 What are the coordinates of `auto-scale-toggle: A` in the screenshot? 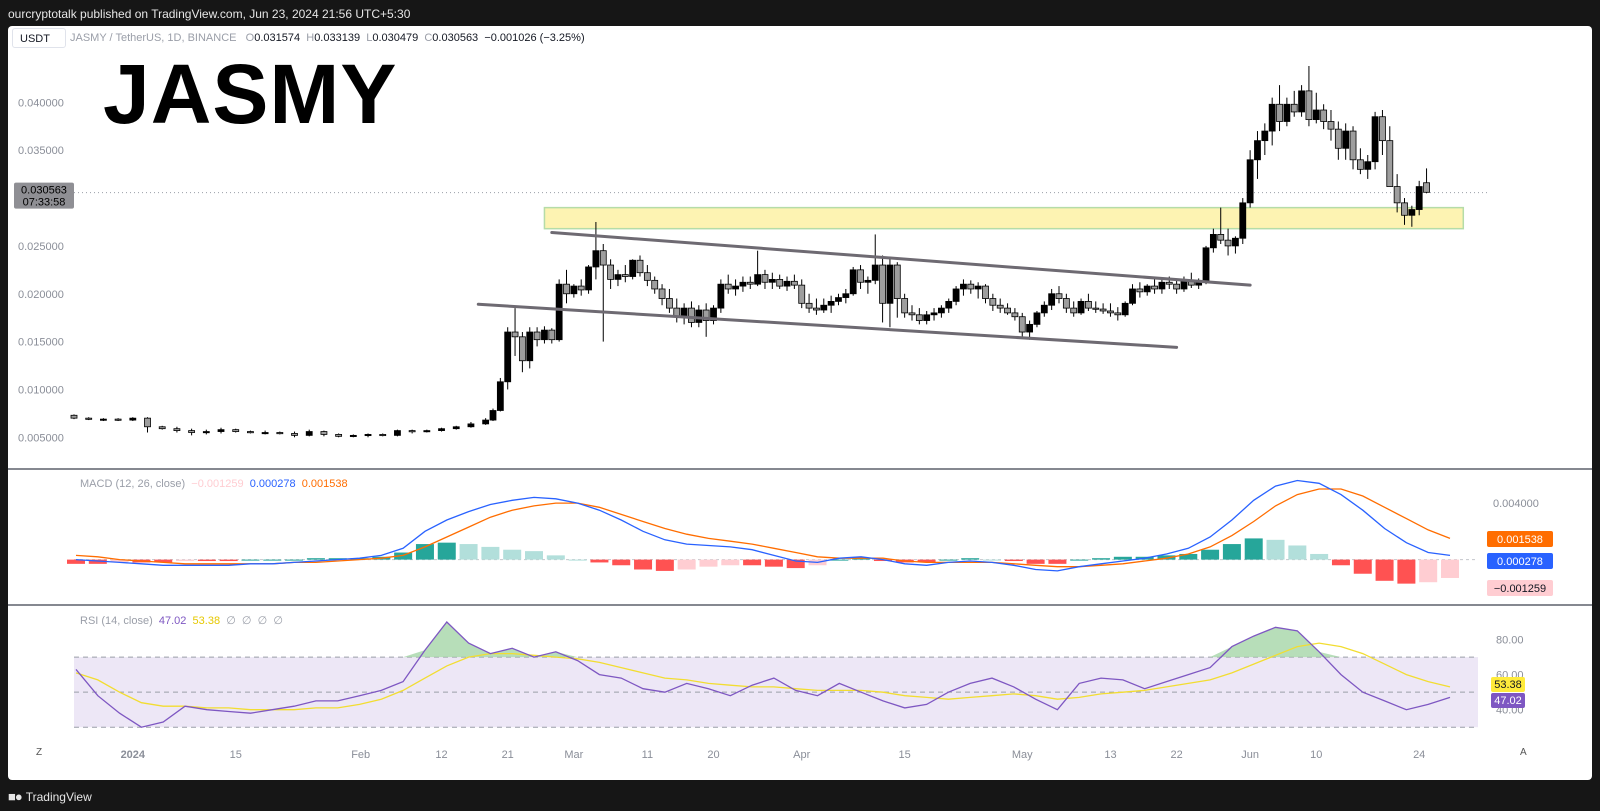 It's located at (1523, 752).